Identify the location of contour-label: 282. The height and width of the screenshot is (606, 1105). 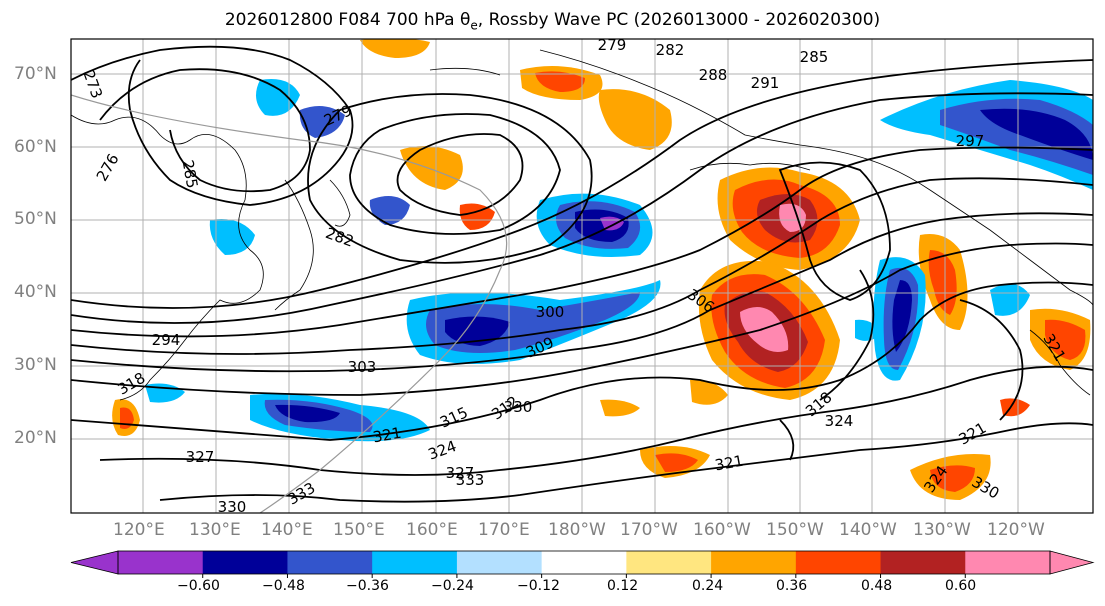
(670, 50).